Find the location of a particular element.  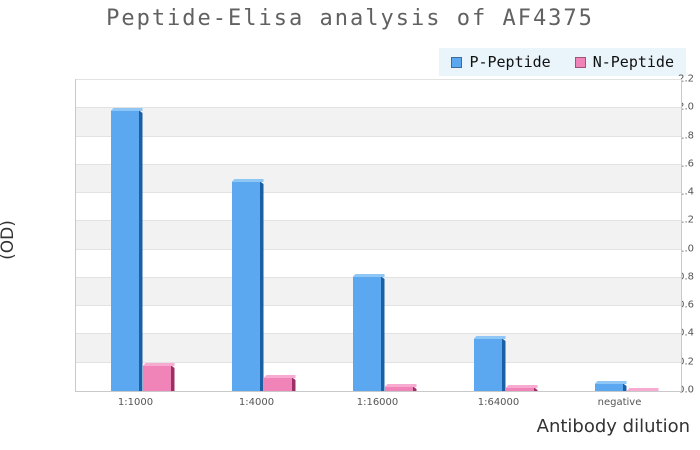

y-tick-label: 0.6 is located at coordinates (686, 305).